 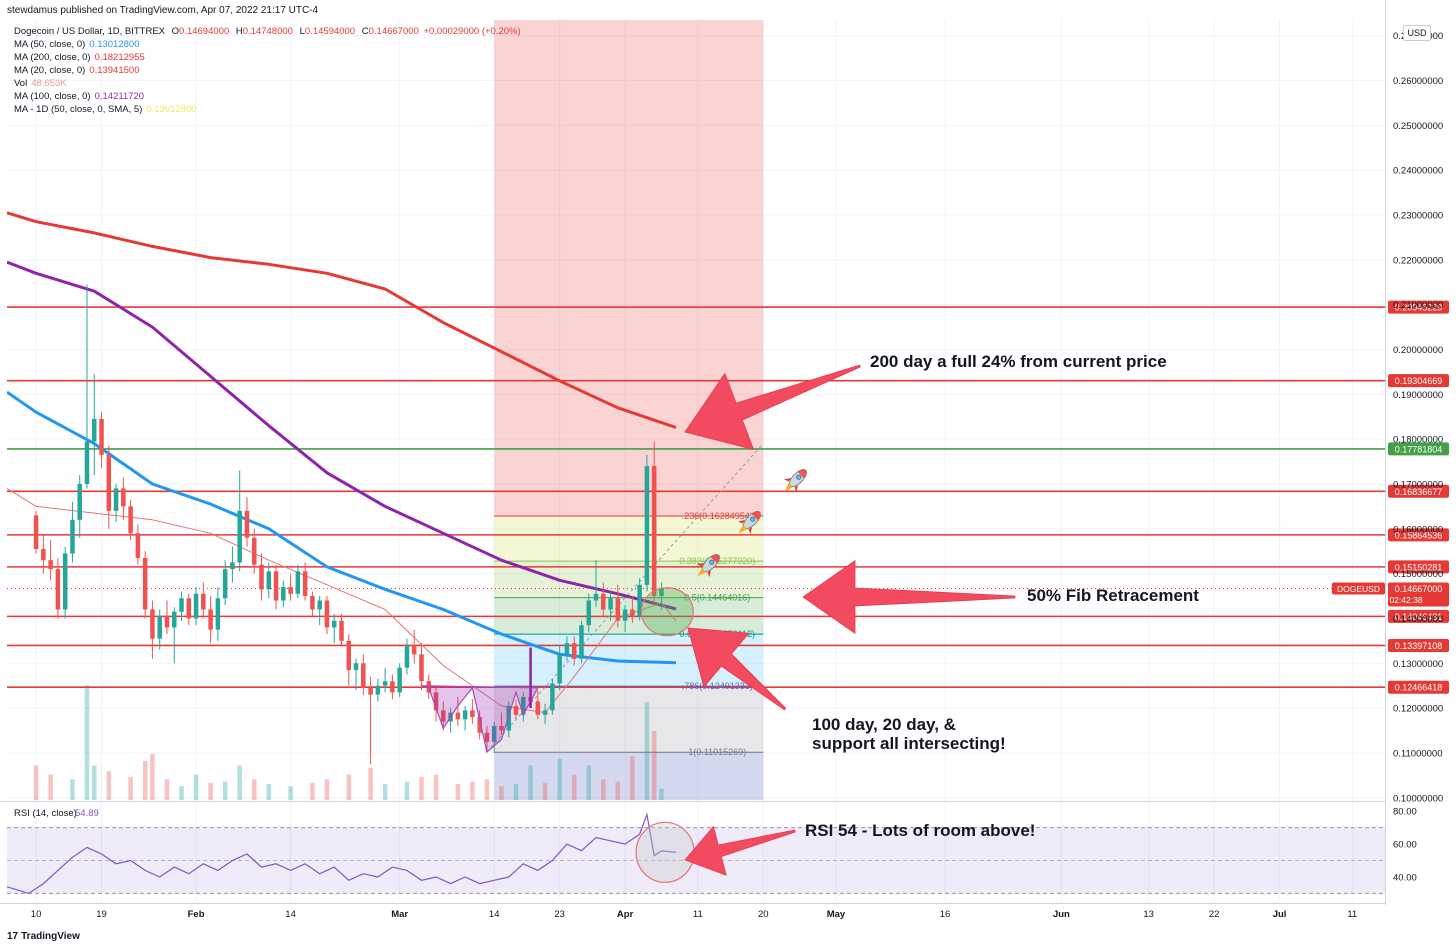 I want to click on x-tick-9: 20, so click(x=763, y=914).